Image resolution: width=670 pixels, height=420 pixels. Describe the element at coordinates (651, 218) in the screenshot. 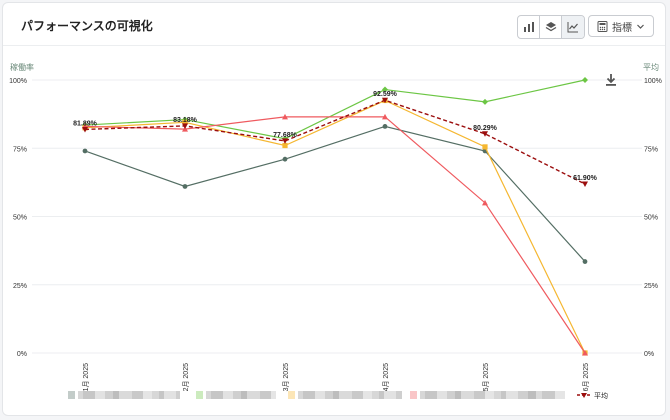

I see `y-tick-label-right: 50%` at that location.